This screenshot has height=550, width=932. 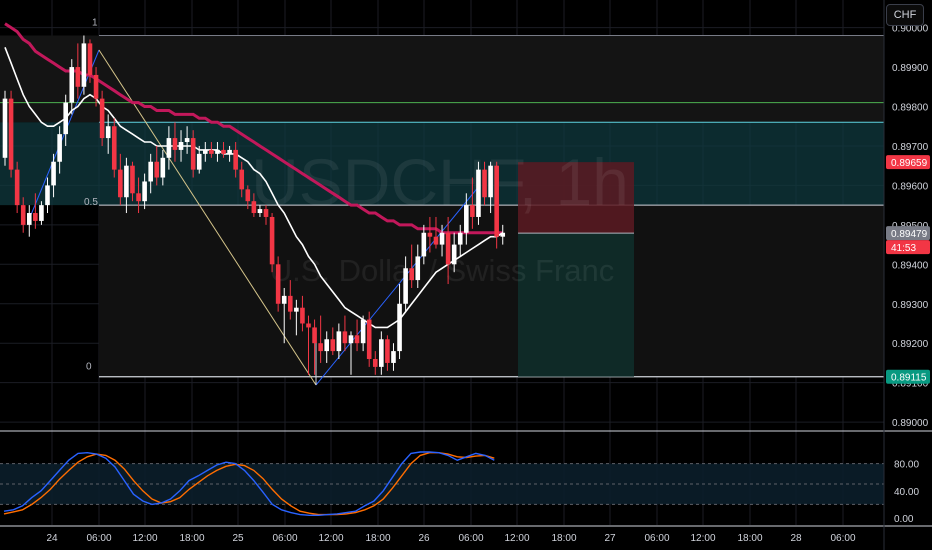 I want to click on stop-loss-zone, so click(x=576, y=198).